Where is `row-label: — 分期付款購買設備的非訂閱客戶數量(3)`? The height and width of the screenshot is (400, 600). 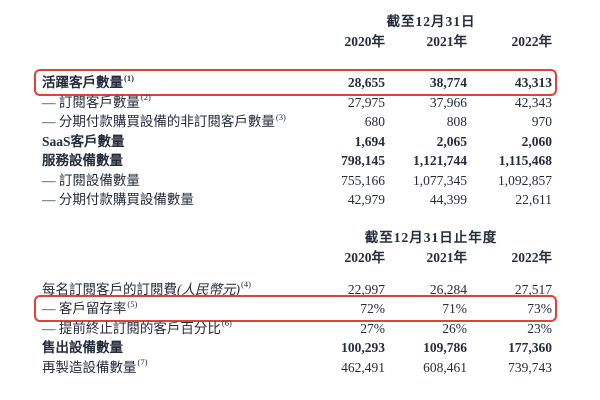 row-label: — 分期付款購買設備的非訂閱客戶數量(3) is located at coordinates (176, 122).